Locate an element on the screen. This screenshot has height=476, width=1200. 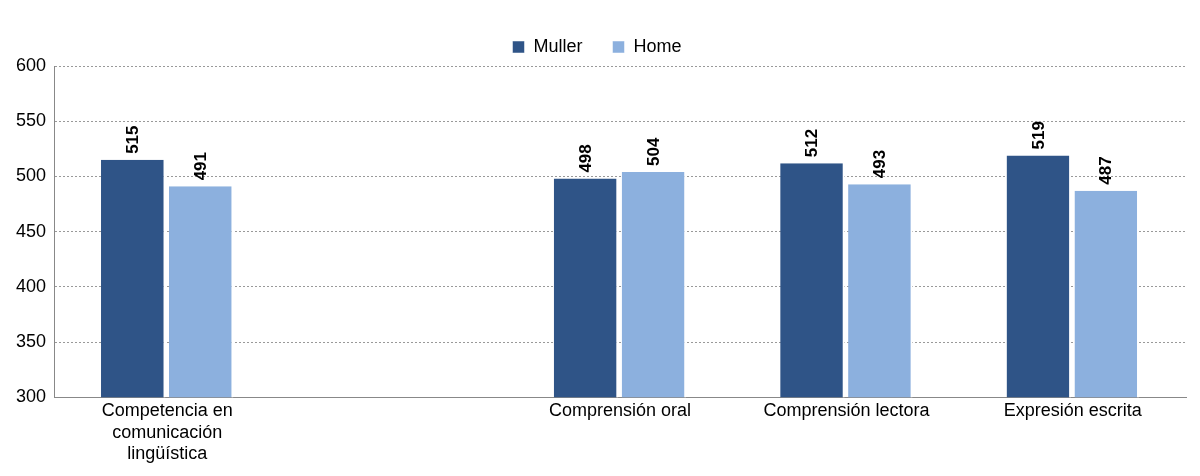
y-tick-label: 600 is located at coordinates (31, 64).